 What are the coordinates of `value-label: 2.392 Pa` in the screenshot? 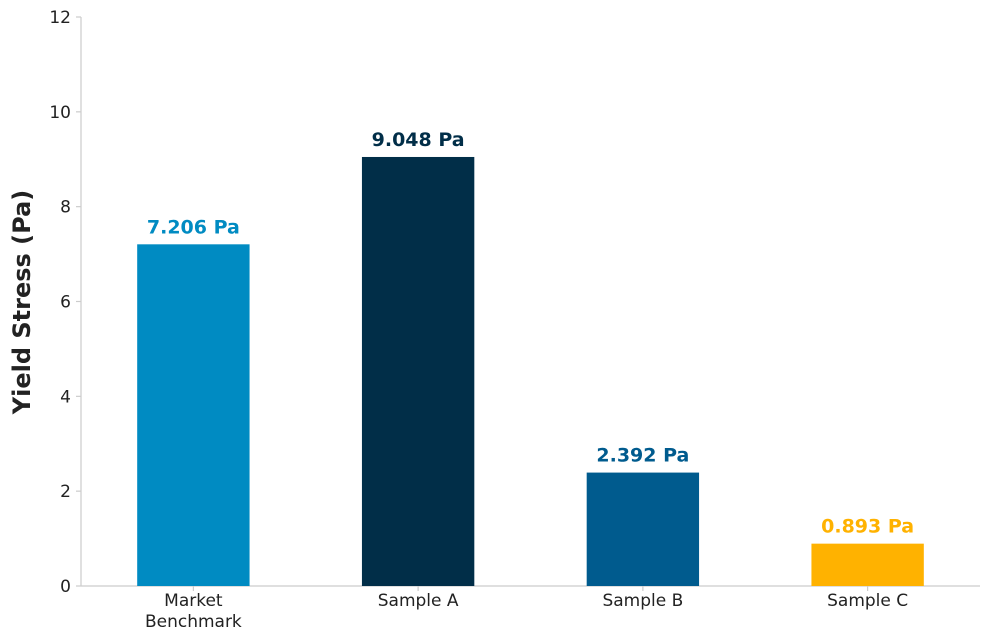 It's located at (642, 456).